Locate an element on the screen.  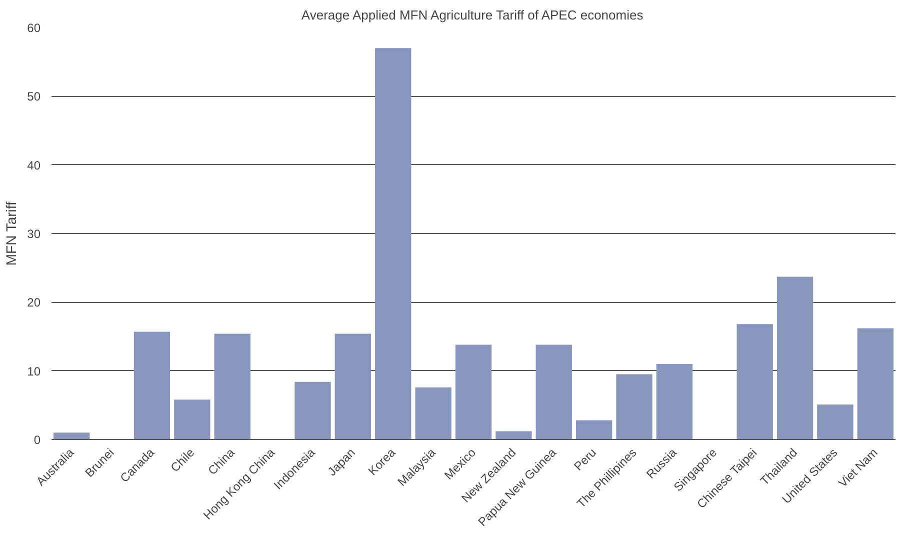
chart-title: Average Applied MFN Agriculture Tariff of APEC economies is located at coordinates (472, 15).